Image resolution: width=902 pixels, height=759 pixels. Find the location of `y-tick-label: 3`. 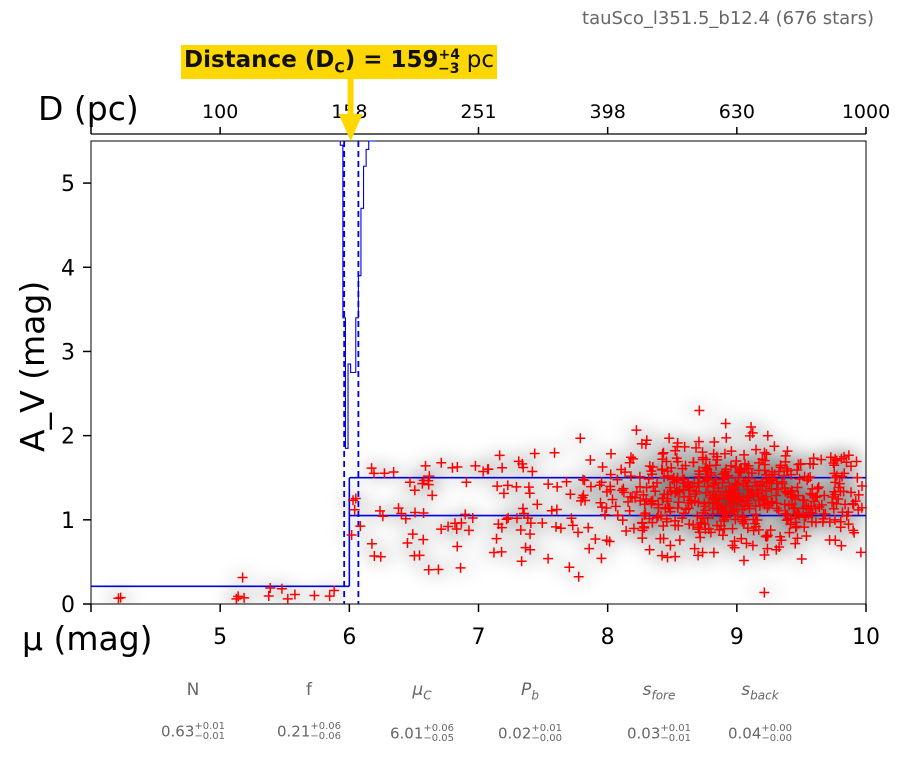

y-tick-label: 3 is located at coordinates (68, 352).